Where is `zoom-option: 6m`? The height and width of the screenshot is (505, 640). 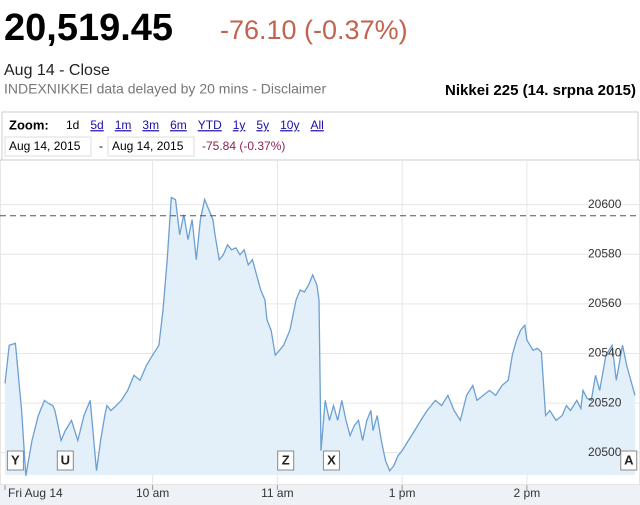
zoom-option: 6m is located at coordinates (178, 125).